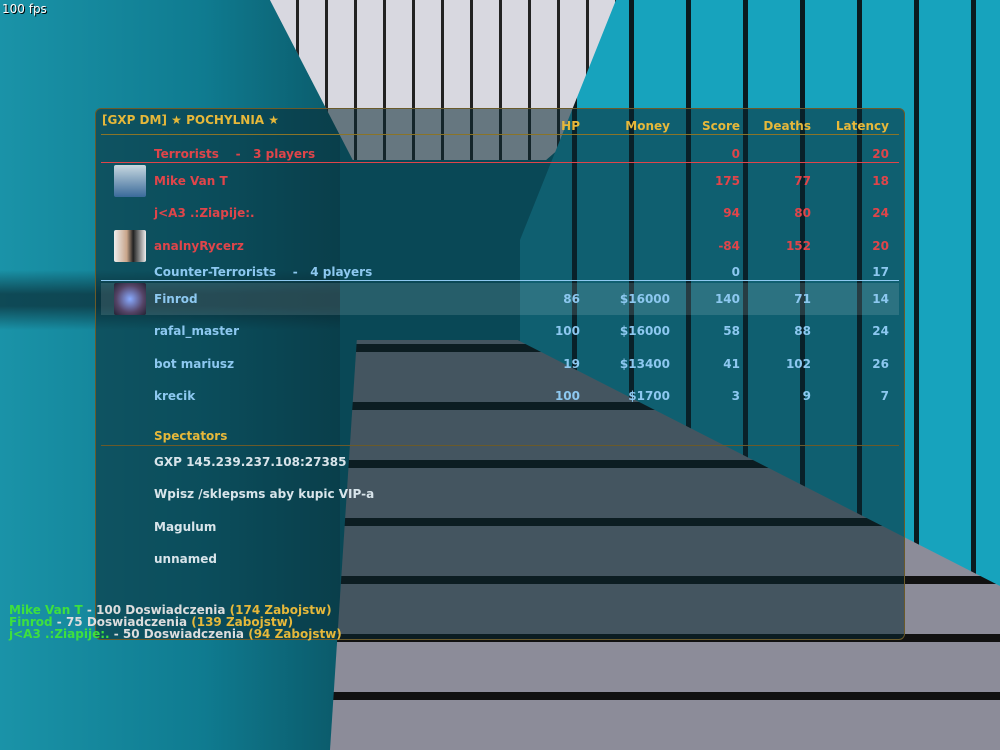 Image resolution: width=1000 pixels, height=750 pixels. I want to click on spectator-name: GXP 145.239.237.108:27385, so click(250, 462).